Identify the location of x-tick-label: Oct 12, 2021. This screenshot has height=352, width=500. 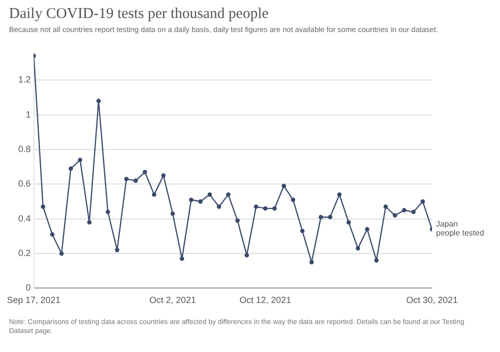
(266, 300).